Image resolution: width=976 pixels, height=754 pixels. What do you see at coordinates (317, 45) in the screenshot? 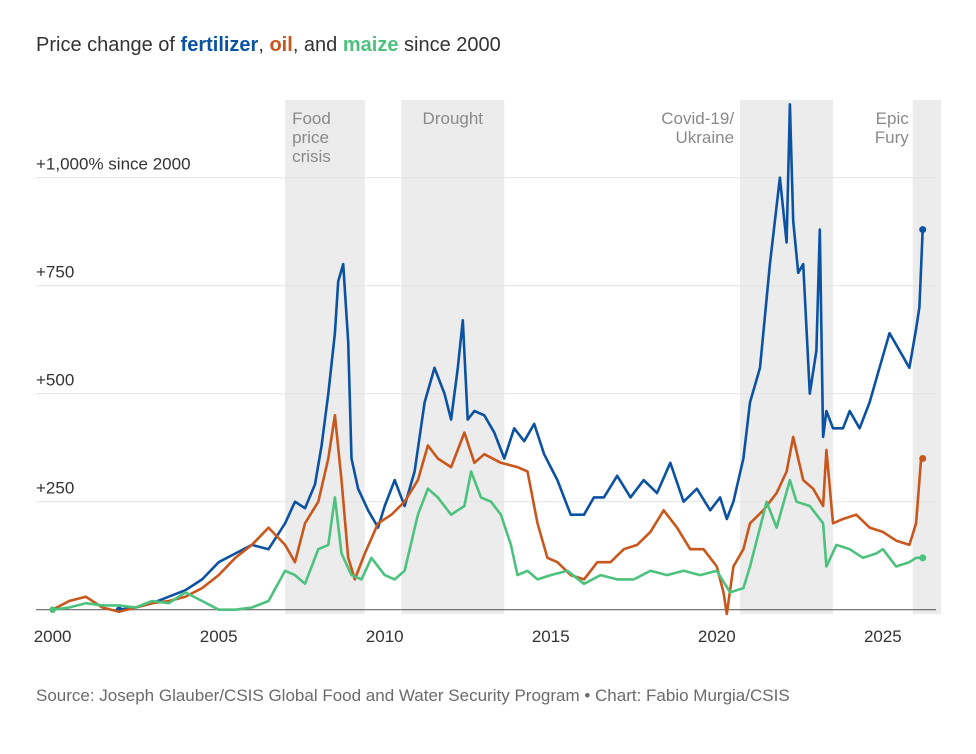
I see `title-sep2: , and` at bounding box center [317, 45].